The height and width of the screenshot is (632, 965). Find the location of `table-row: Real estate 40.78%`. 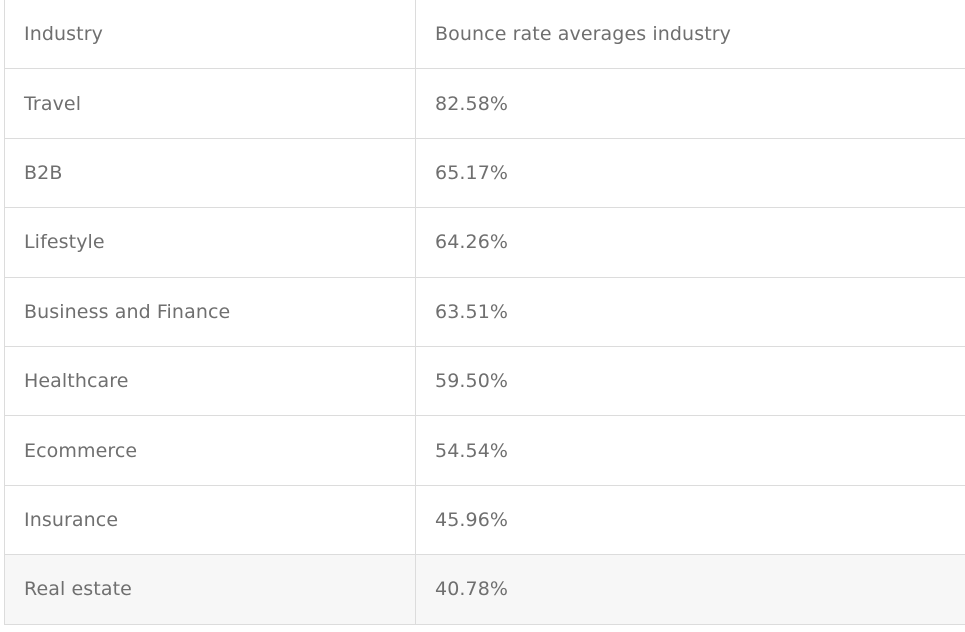

table-row: Real estate 40.78% is located at coordinates (484, 589).